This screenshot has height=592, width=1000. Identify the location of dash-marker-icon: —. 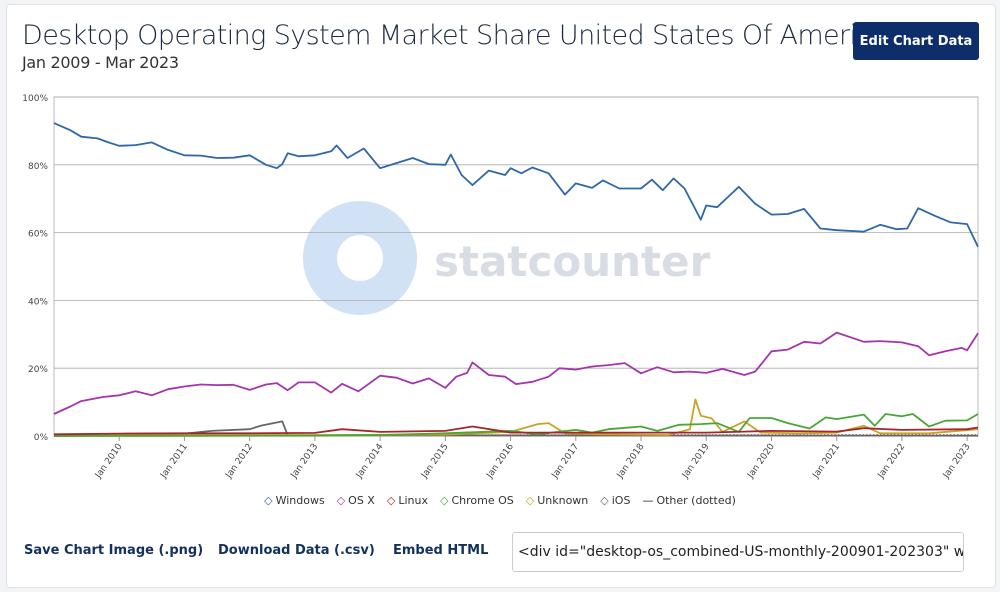
(648, 500).